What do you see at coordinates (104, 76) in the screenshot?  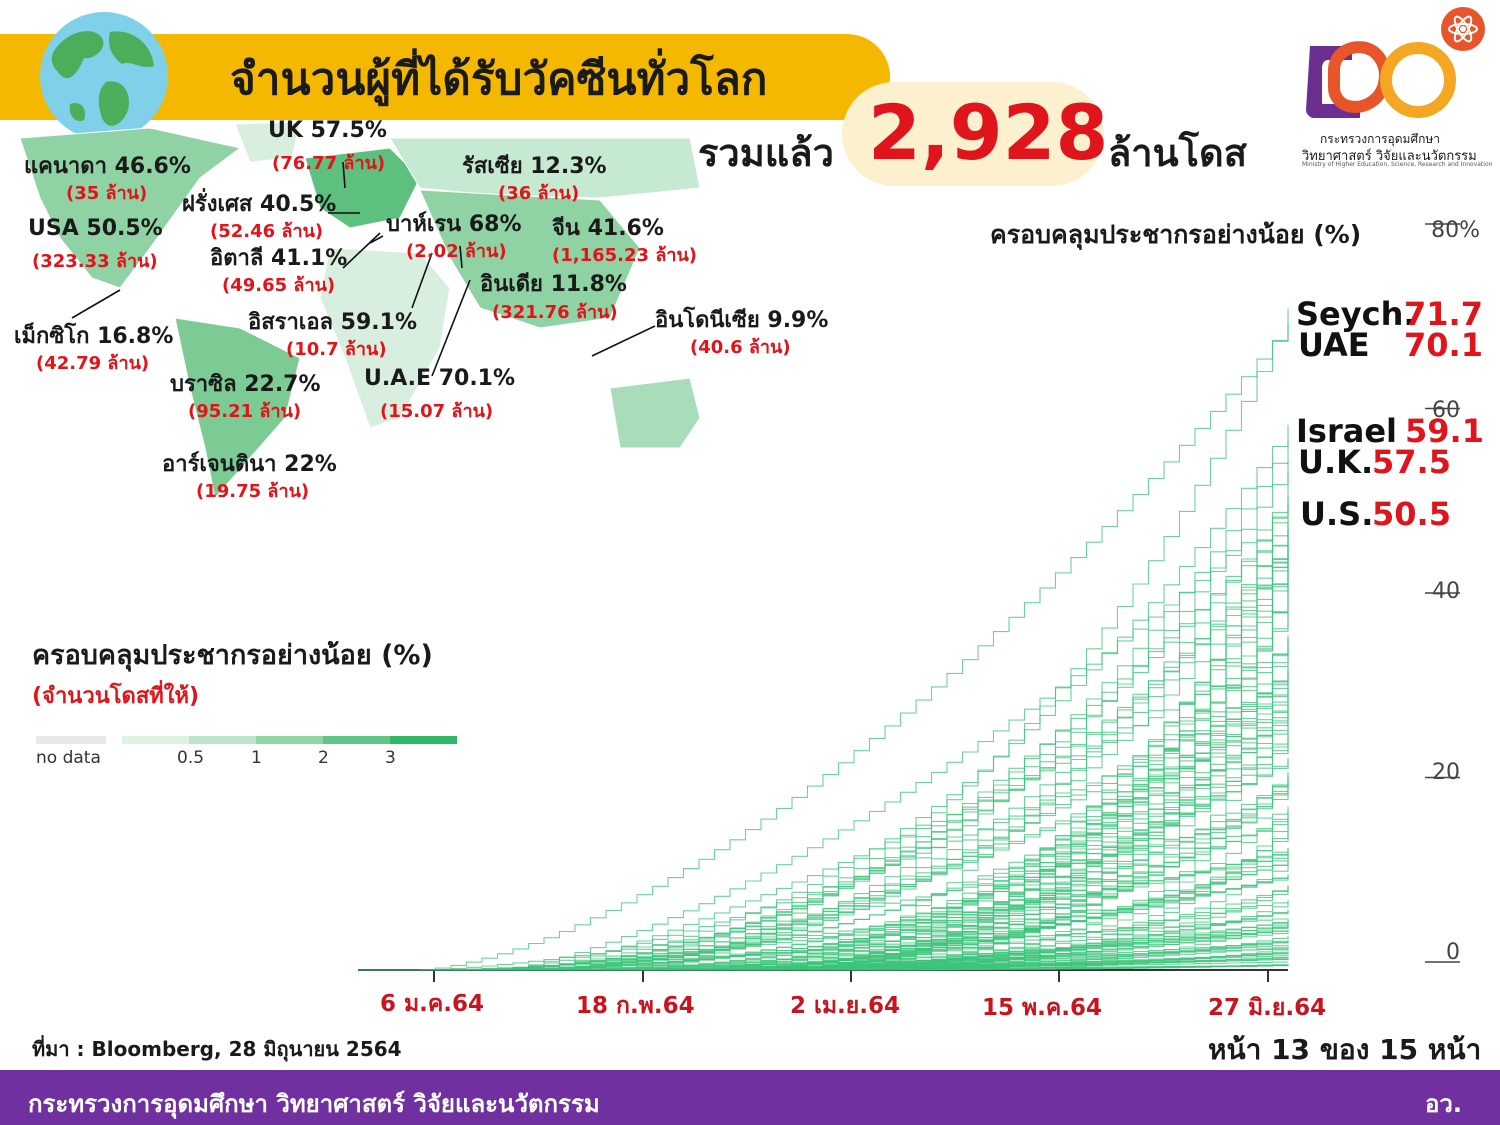 I see `globe-icon` at bounding box center [104, 76].